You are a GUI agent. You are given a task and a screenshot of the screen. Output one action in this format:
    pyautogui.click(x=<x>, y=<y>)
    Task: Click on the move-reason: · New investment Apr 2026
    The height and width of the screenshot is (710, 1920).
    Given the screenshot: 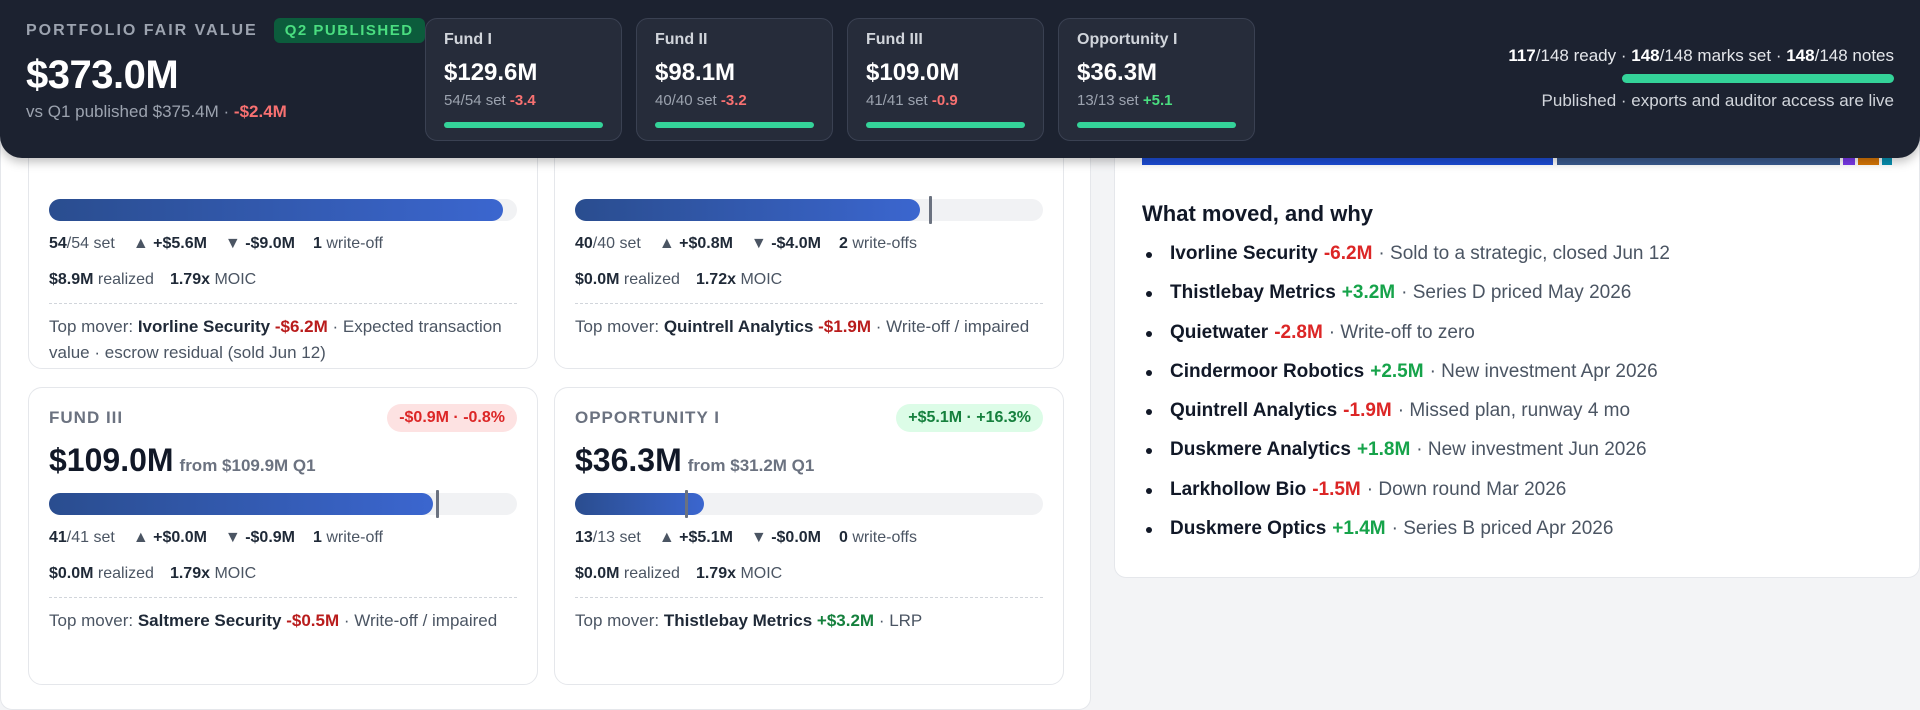 What is the action you would take?
    pyautogui.click(x=1543, y=371)
    